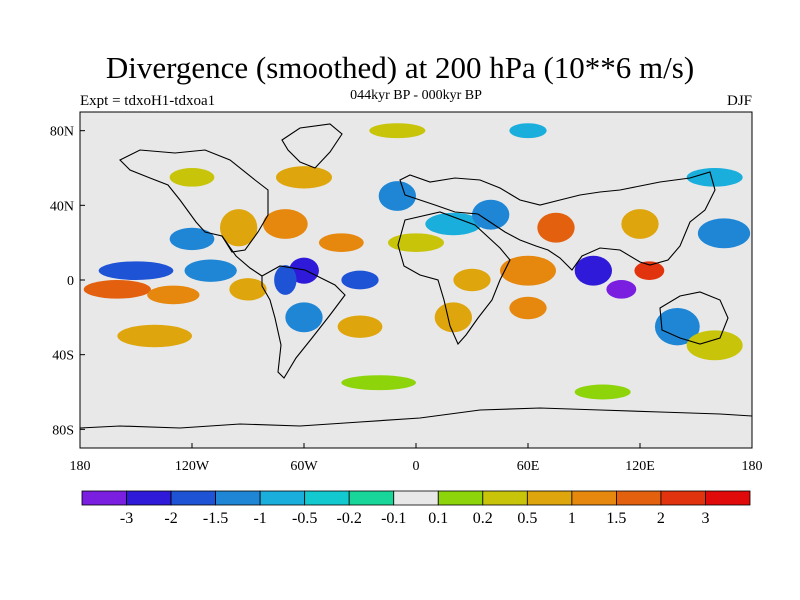 The width and height of the screenshot is (800, 600). I want to click on x-tick-label-4: 60E, so click(528, 466).